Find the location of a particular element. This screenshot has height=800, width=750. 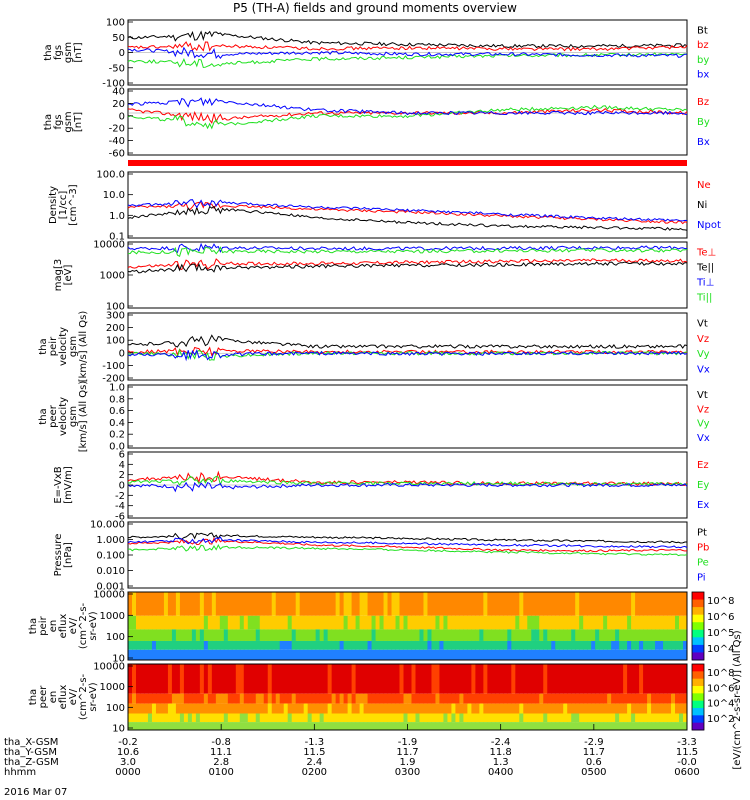

y-tick-label: -6 is located at coordinates (120, 517).